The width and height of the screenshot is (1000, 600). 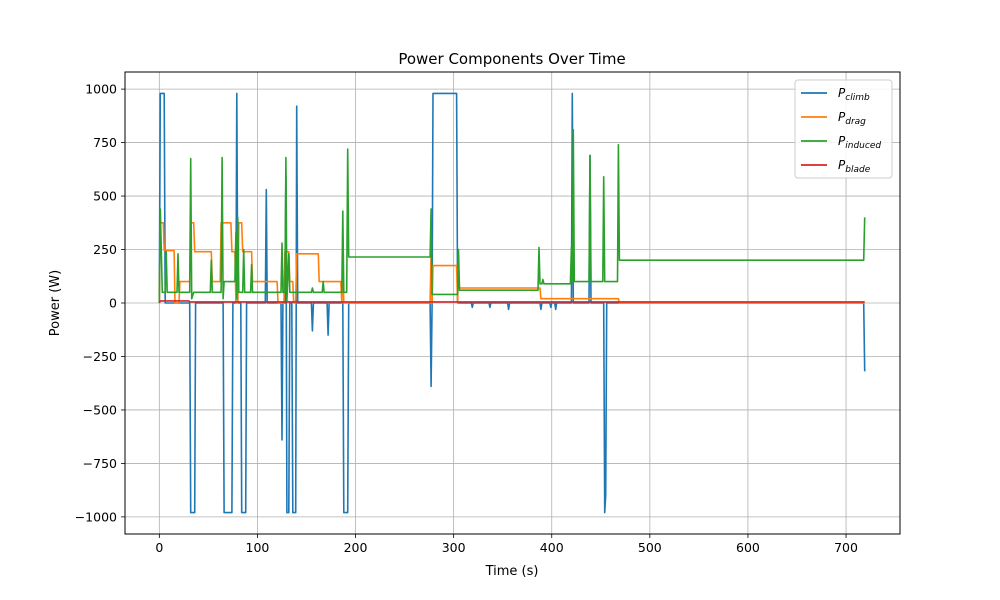 What do you see at coordinates (100, 303) in the screenshot?
I see `y-axis-ticks: −1000 −750 −500 −250 0 250 500 750 1000` at bounding box center [100, 303].